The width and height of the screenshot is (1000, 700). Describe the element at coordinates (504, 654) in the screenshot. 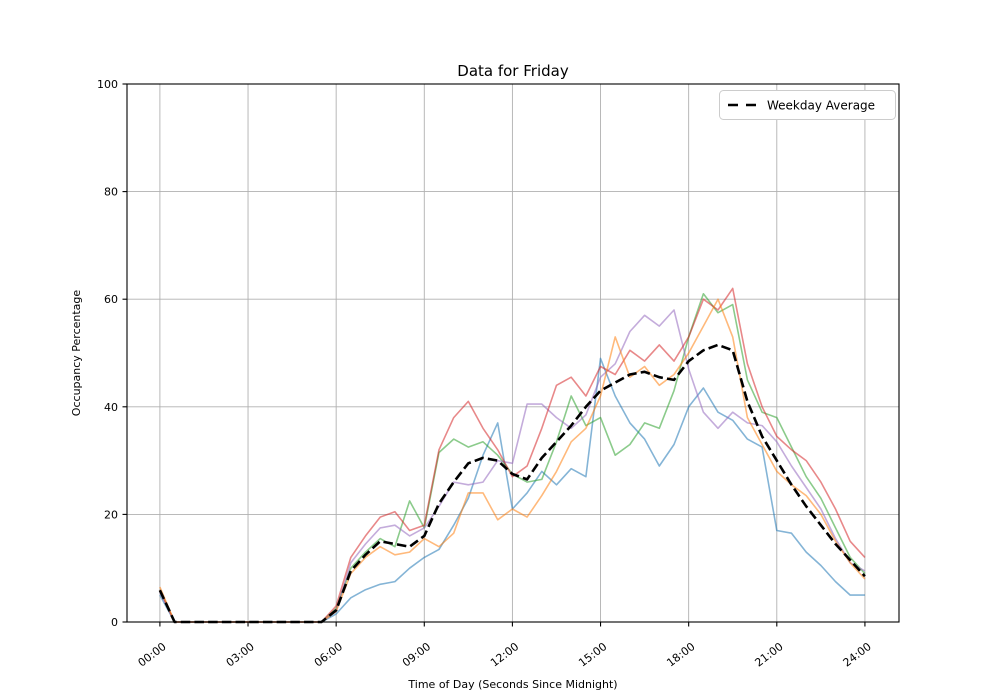

I see `x-axis-tick-label: 12:00` at that location.